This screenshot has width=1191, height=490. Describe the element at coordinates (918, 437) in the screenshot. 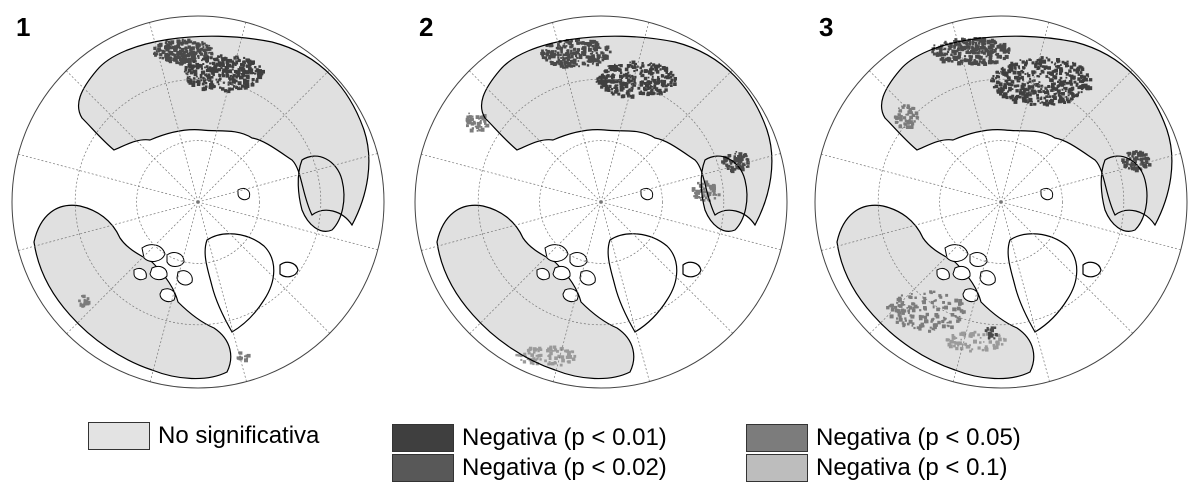

I see `legend-label-p005: Negativa (p < 0.05)` at that location.